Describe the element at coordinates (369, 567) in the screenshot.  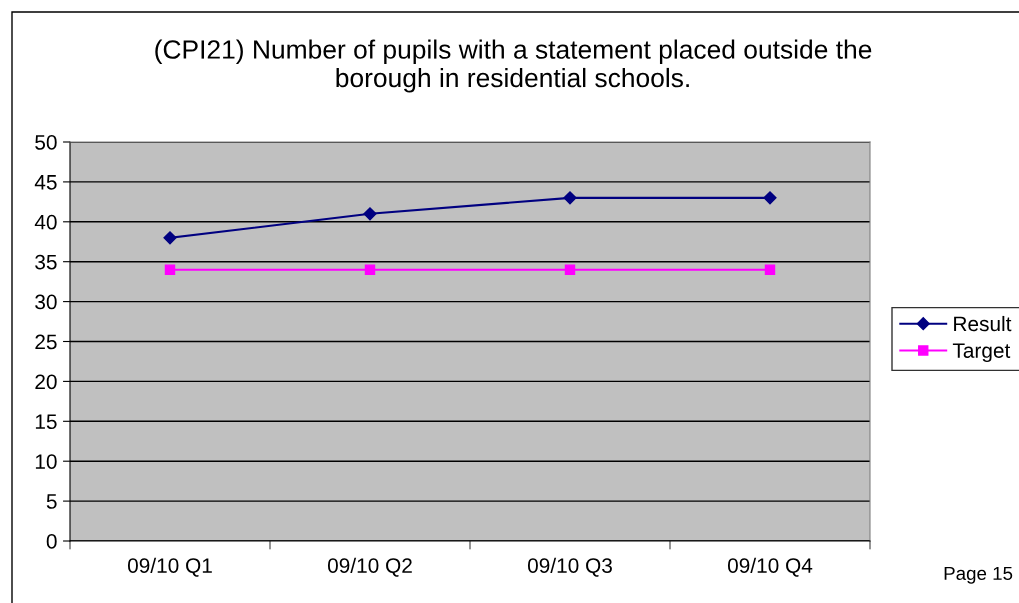
I see `x-tick-label: 09/10 Q2` at that location.